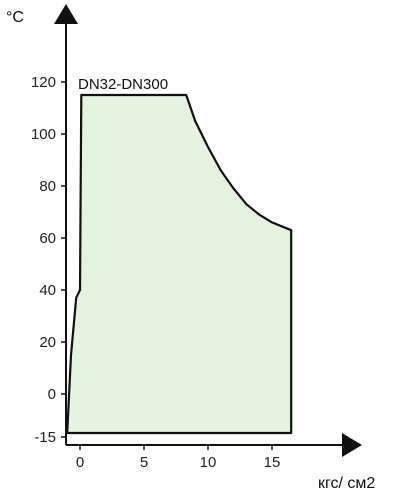 Image resolution: width=403 pixels, height=500 pixels. I want to click on y-tick-label: 40, so click(47, 290).